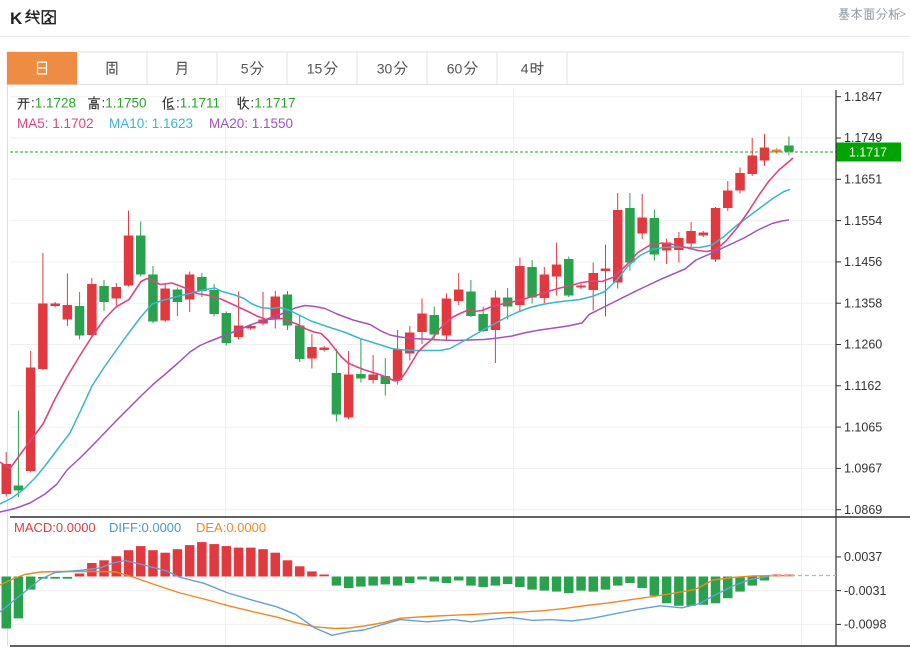 This screenshot has height=648, width=910. I want to click on svg-text: :1.1750, so click(124, 103).